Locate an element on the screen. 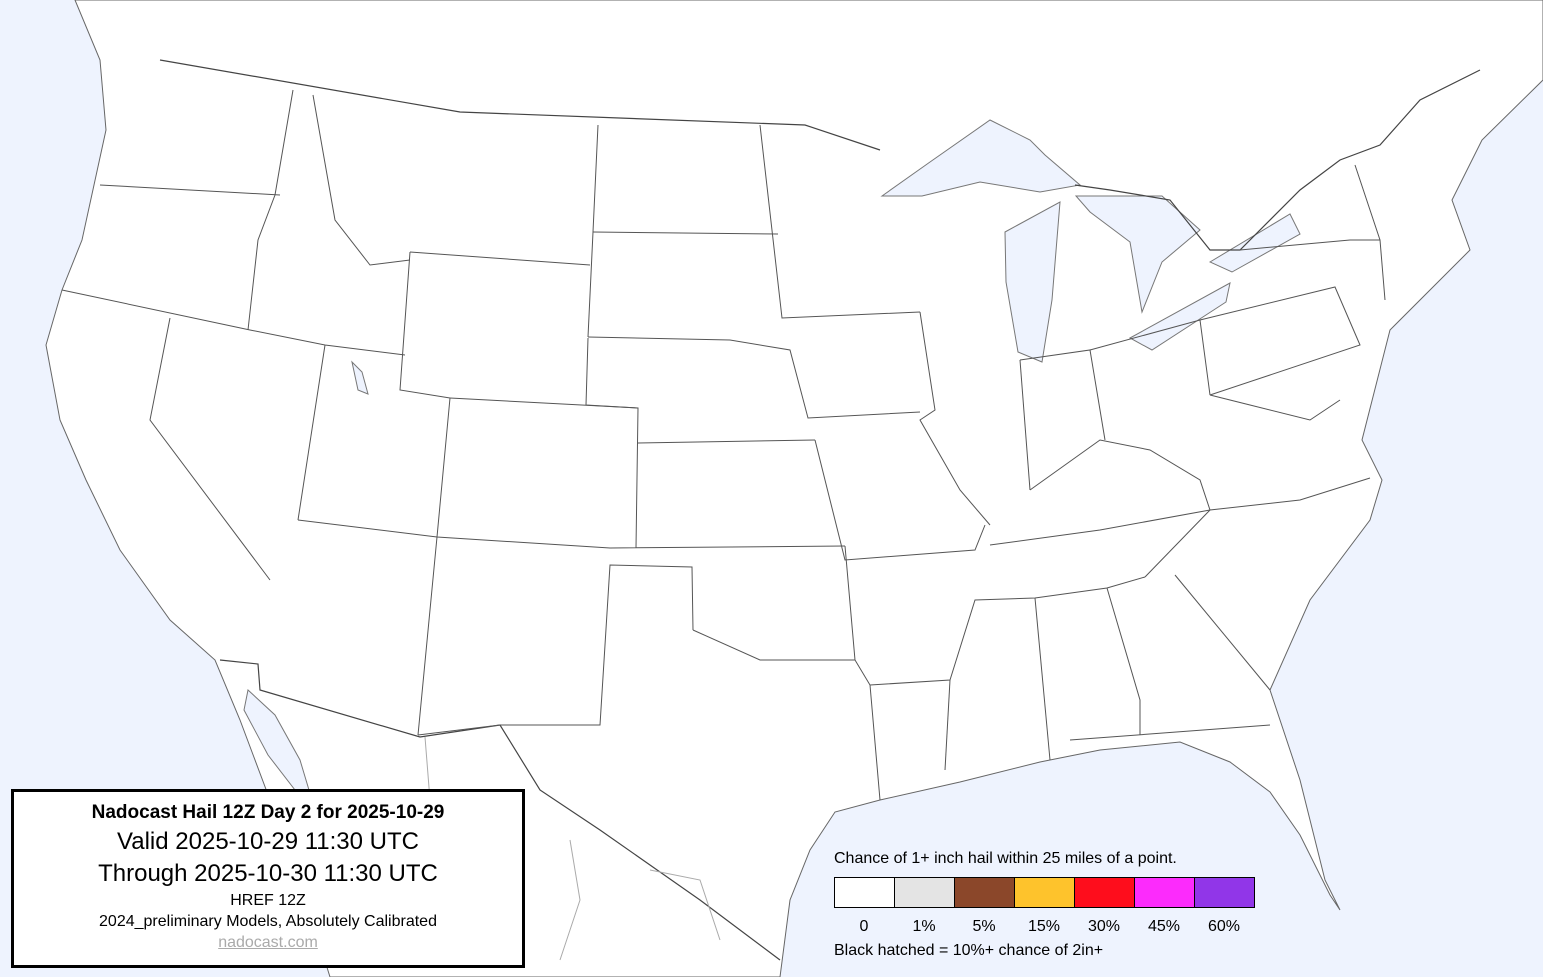 Image resolution: width=1543 pixels, height=977 pixels. legend-label: 15% is located at coordinates (1044, 926).